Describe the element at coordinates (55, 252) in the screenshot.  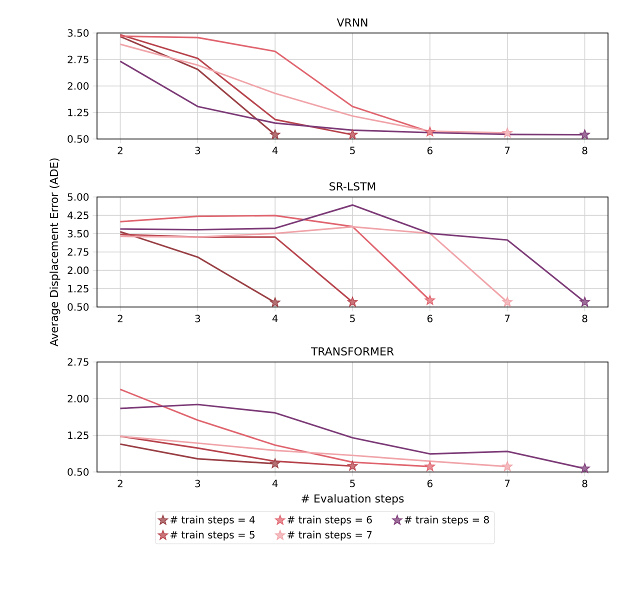
I see `y-axis-title: Average Displacement Error (ADE)` at that location.